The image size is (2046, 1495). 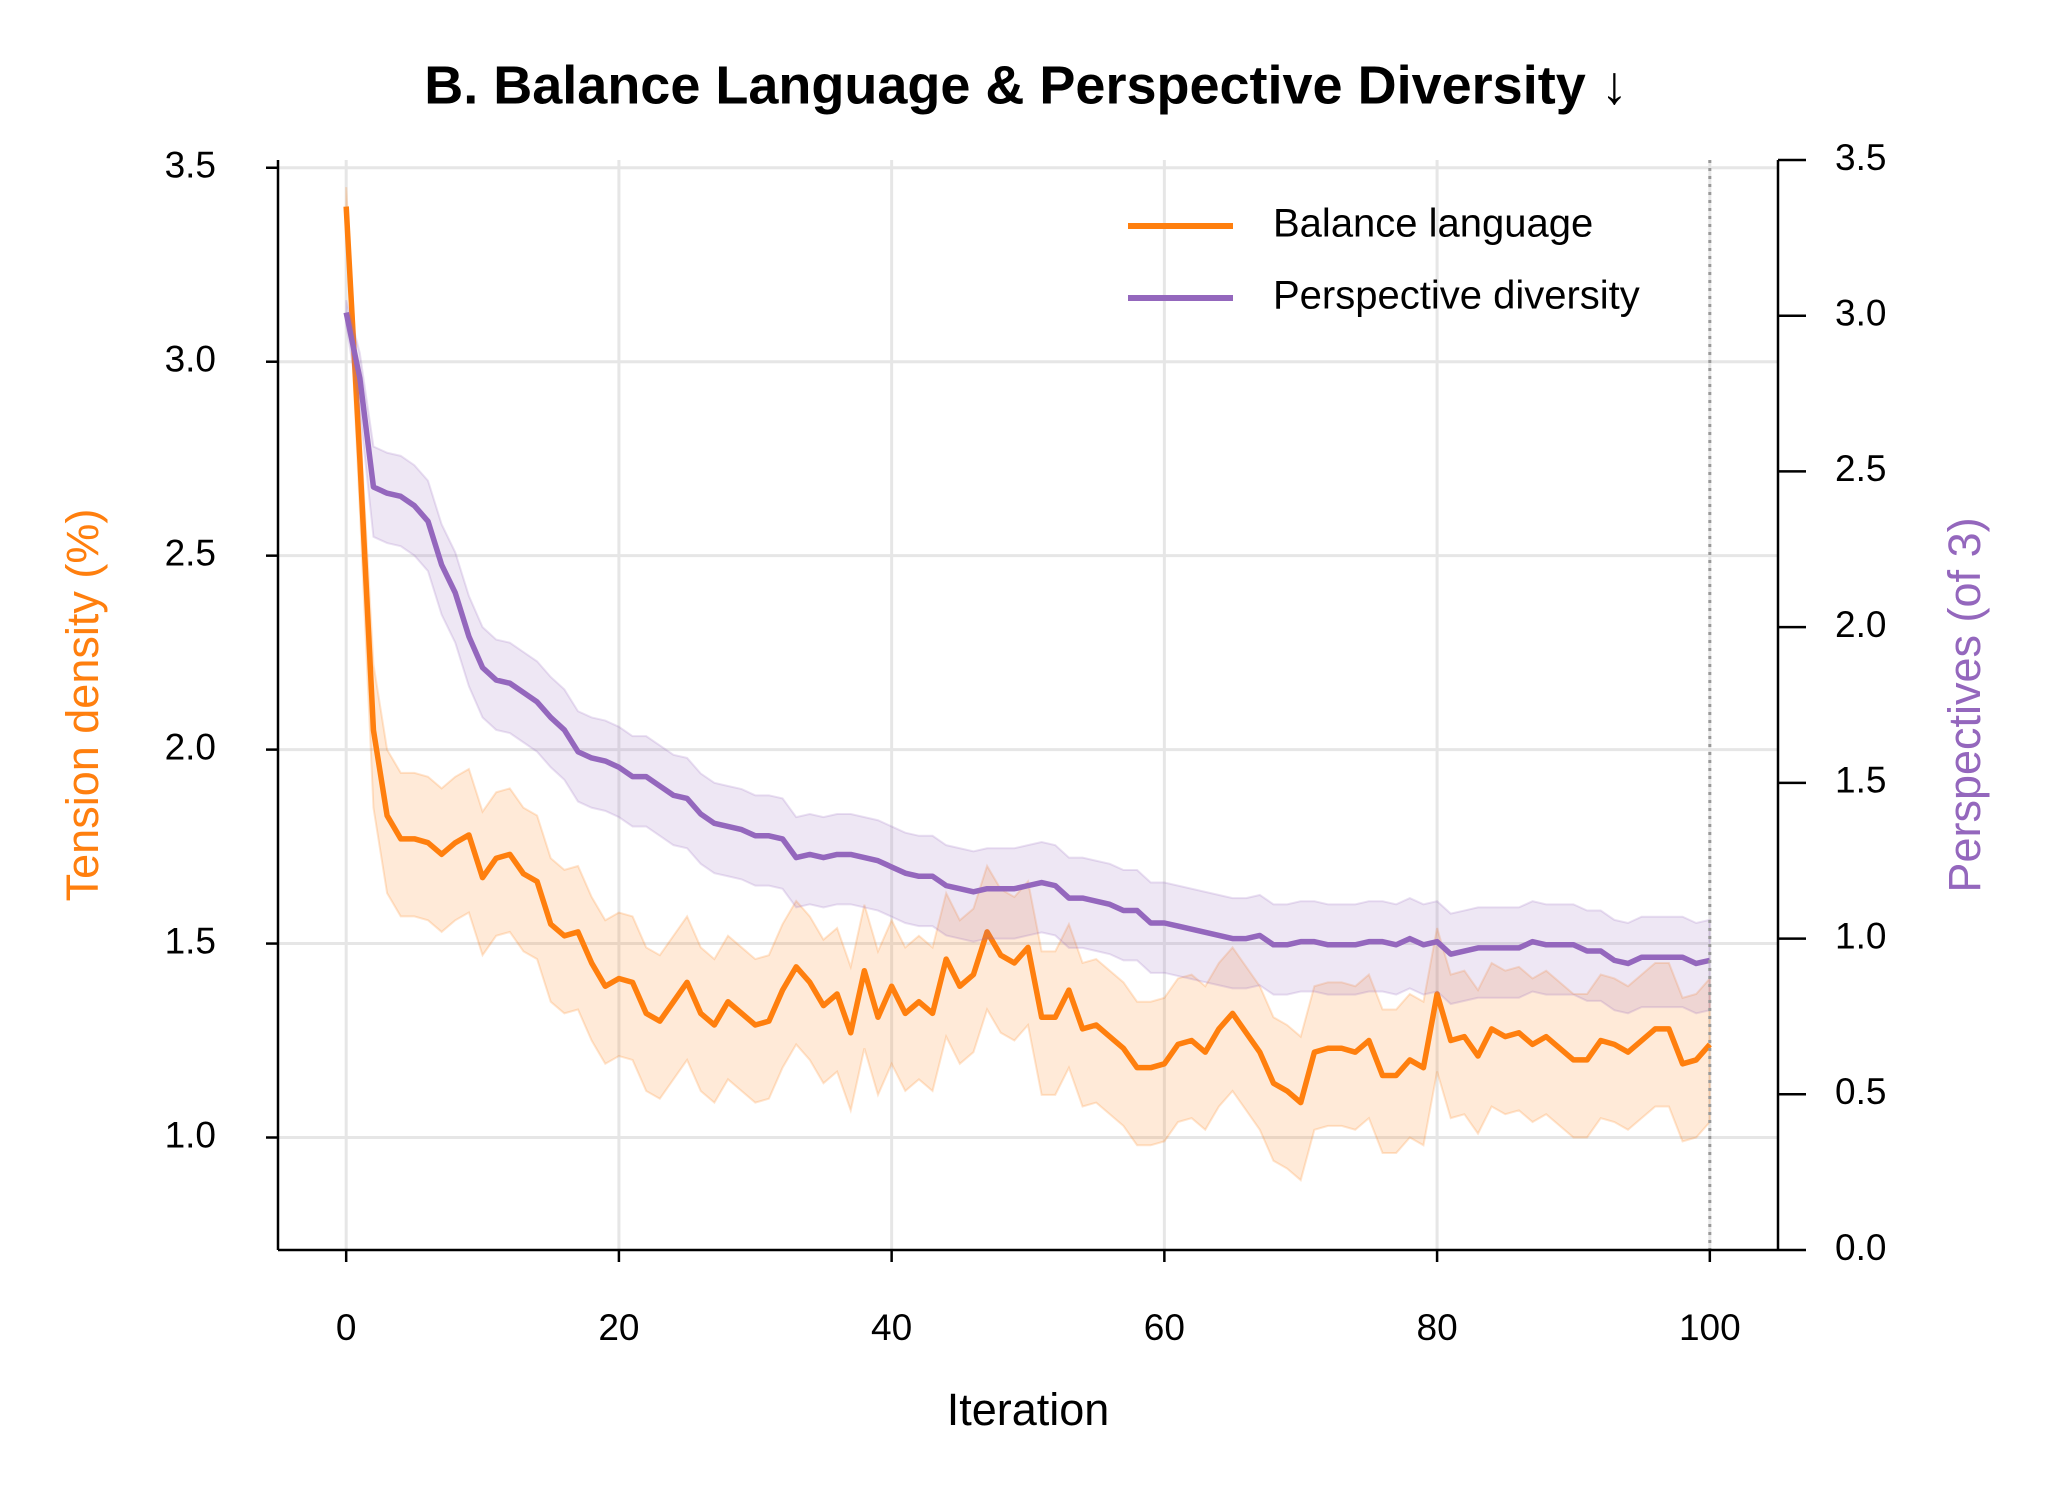 I want to click on x-tick-label: 40, so click(x=891, y=1327).